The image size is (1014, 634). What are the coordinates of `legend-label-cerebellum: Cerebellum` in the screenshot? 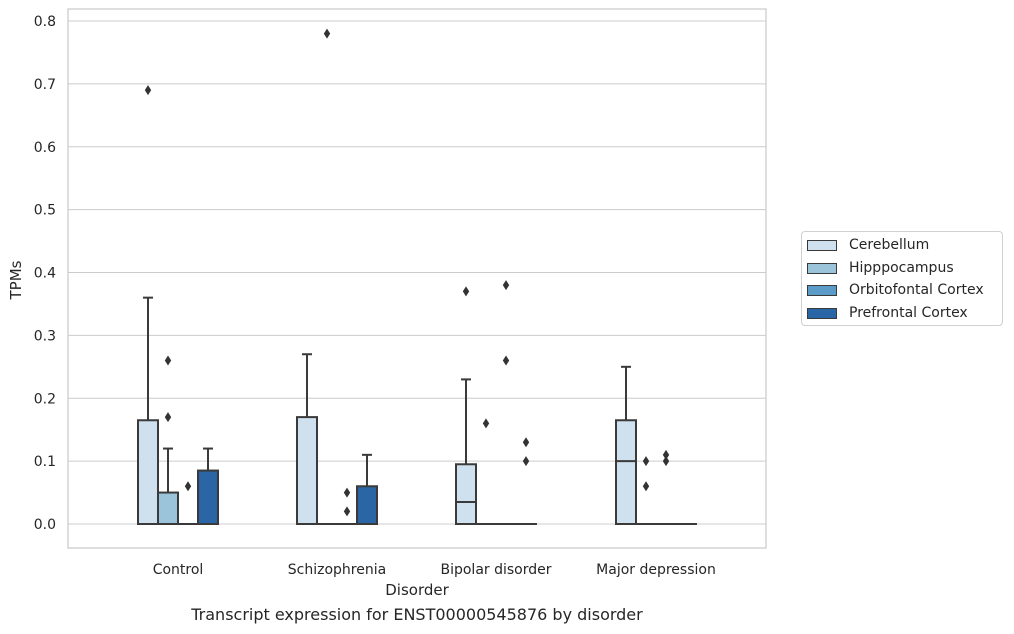 It's located at (889, 245).